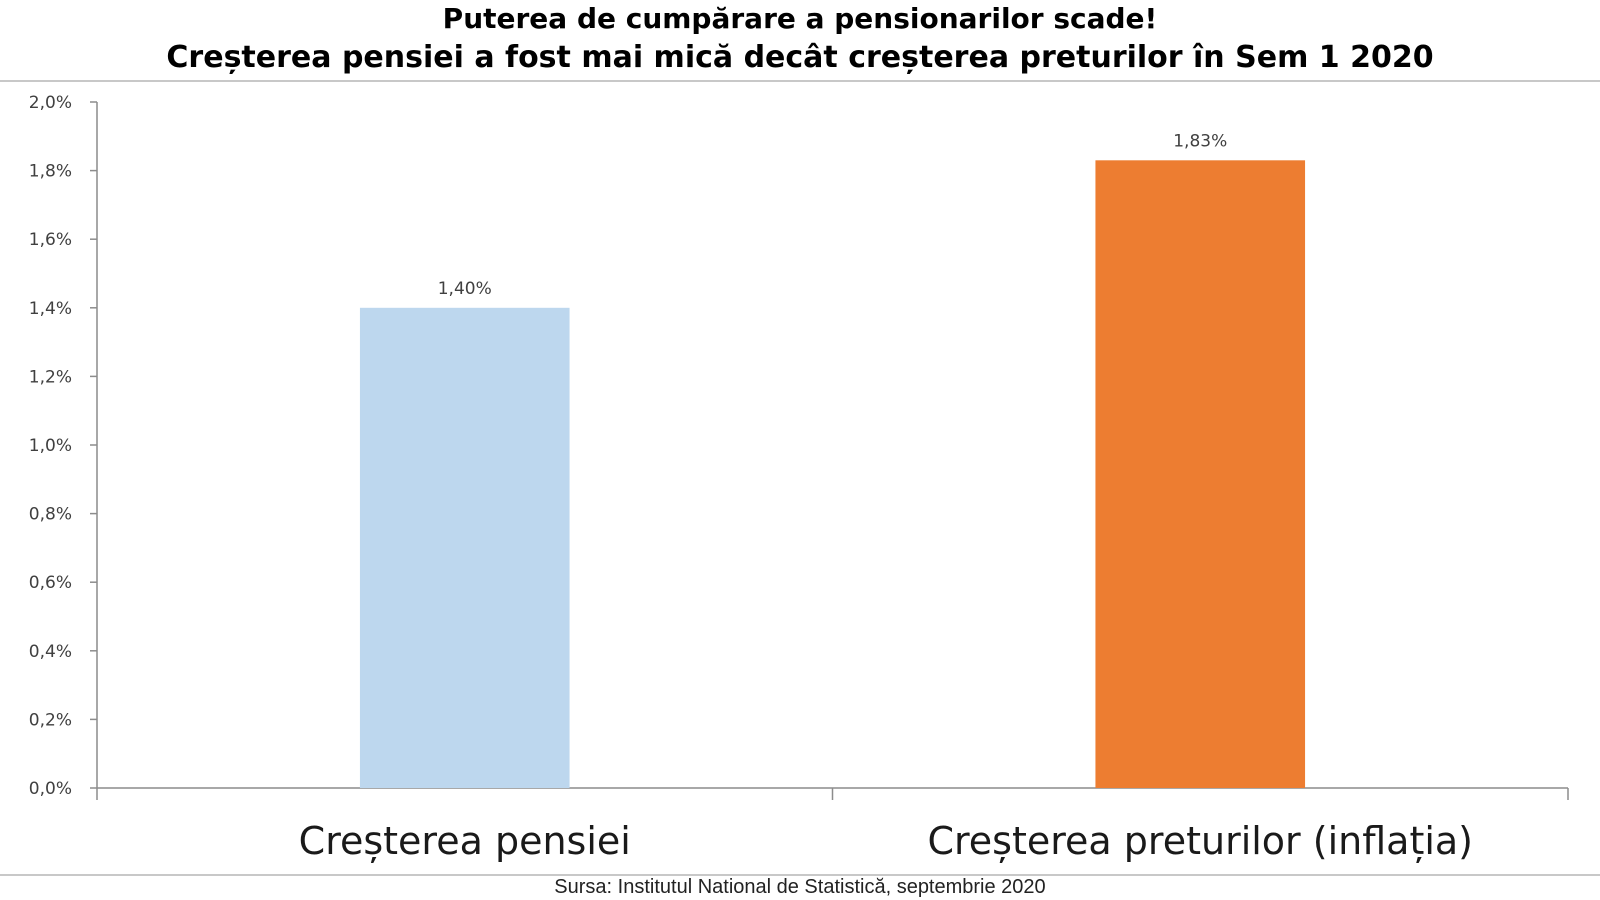 The height and width of the screenshot is (900, 1600). I want to click on data-label: 1,83%, so click(1200, 141).